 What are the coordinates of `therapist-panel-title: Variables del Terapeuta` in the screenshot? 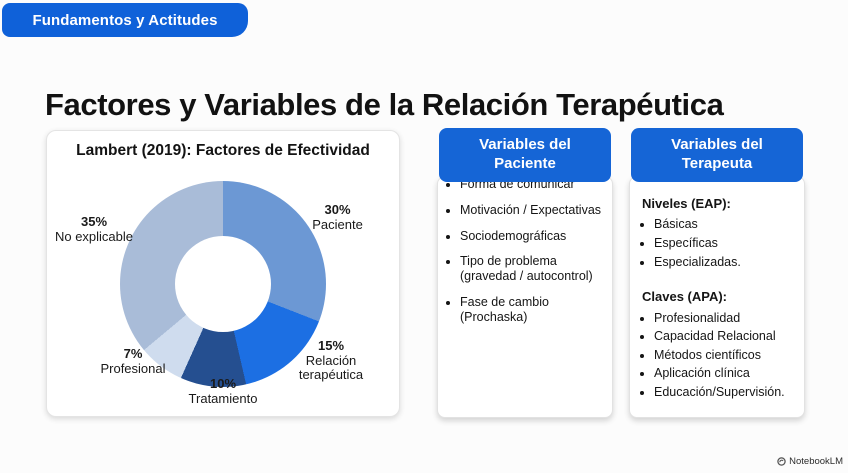 It's located at (717, 154).